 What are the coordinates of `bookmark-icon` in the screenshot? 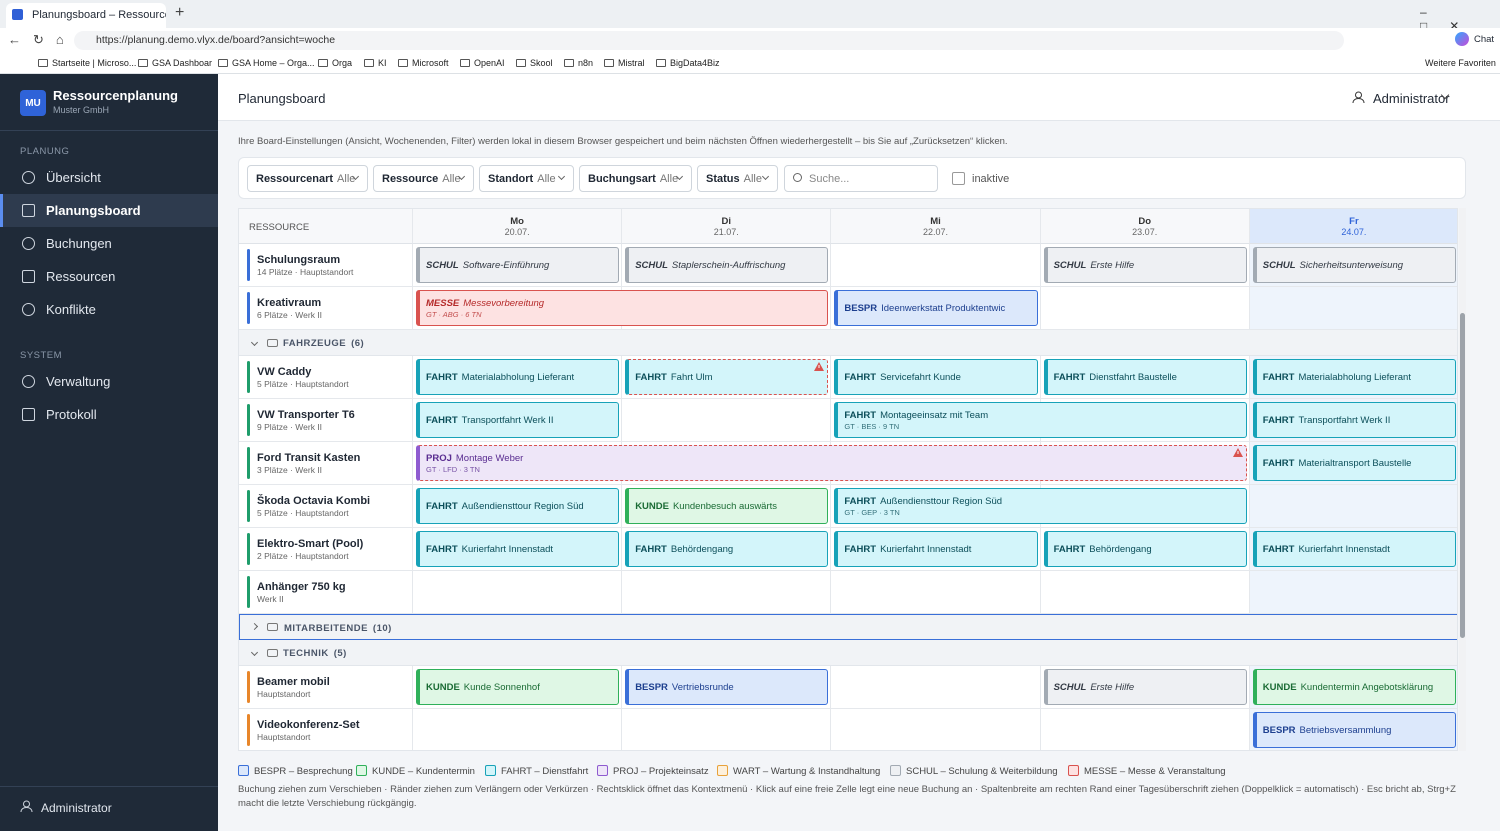 It's located at (465, 63).